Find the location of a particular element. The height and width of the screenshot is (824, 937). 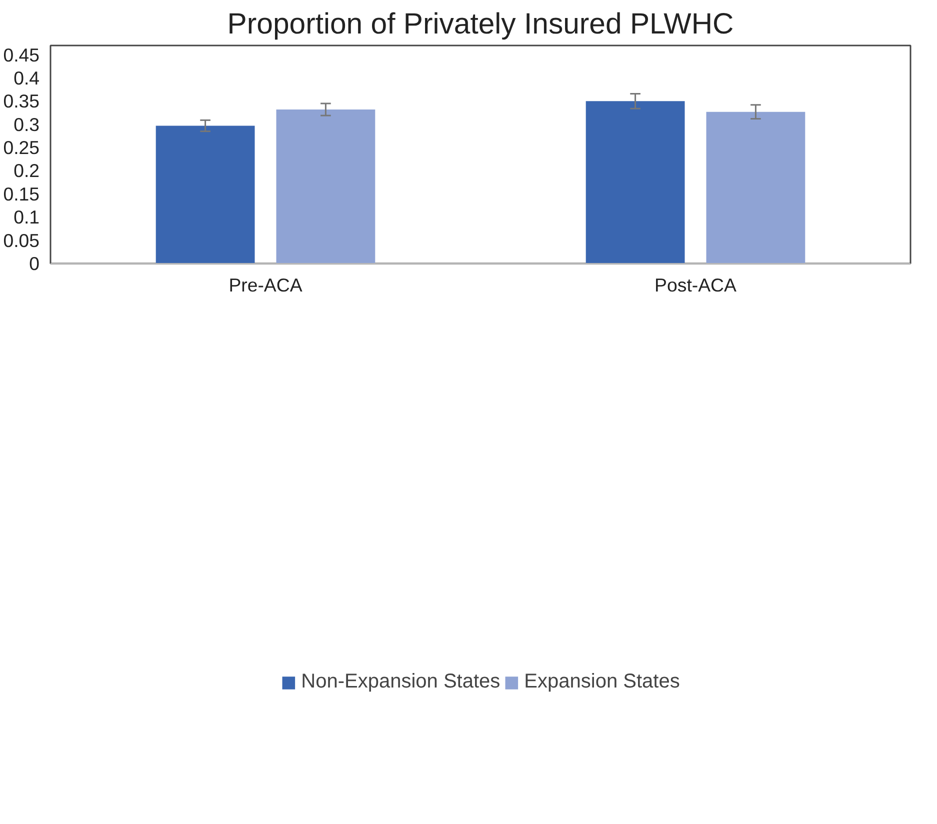

y-tick-label: 0.1 is located at coordinates (27, 217).